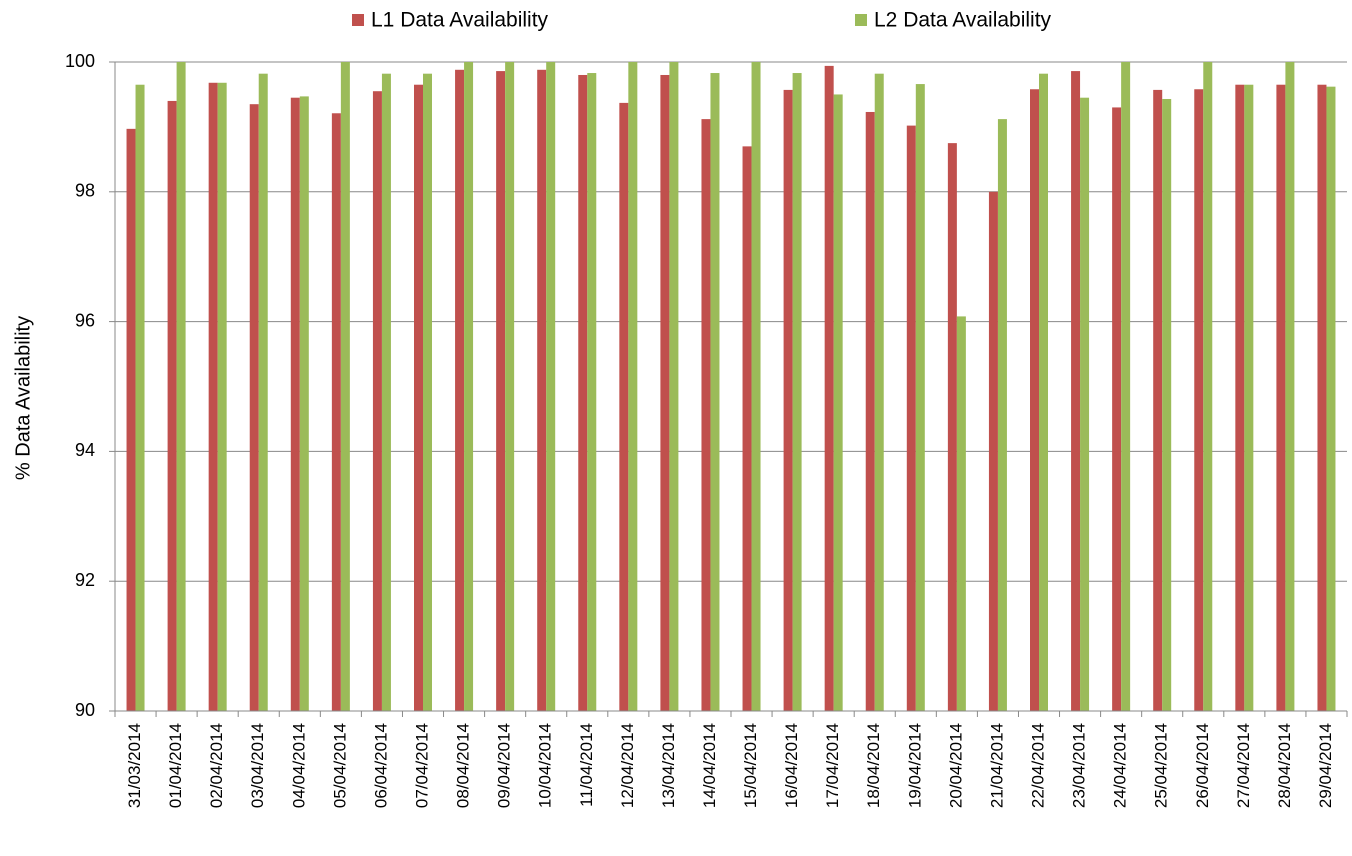 The image size is (1352, 856). Describe the element at coordinates (586, 765) in the screenshot. I see `x-tick-label: 11/04/2014` at that location.